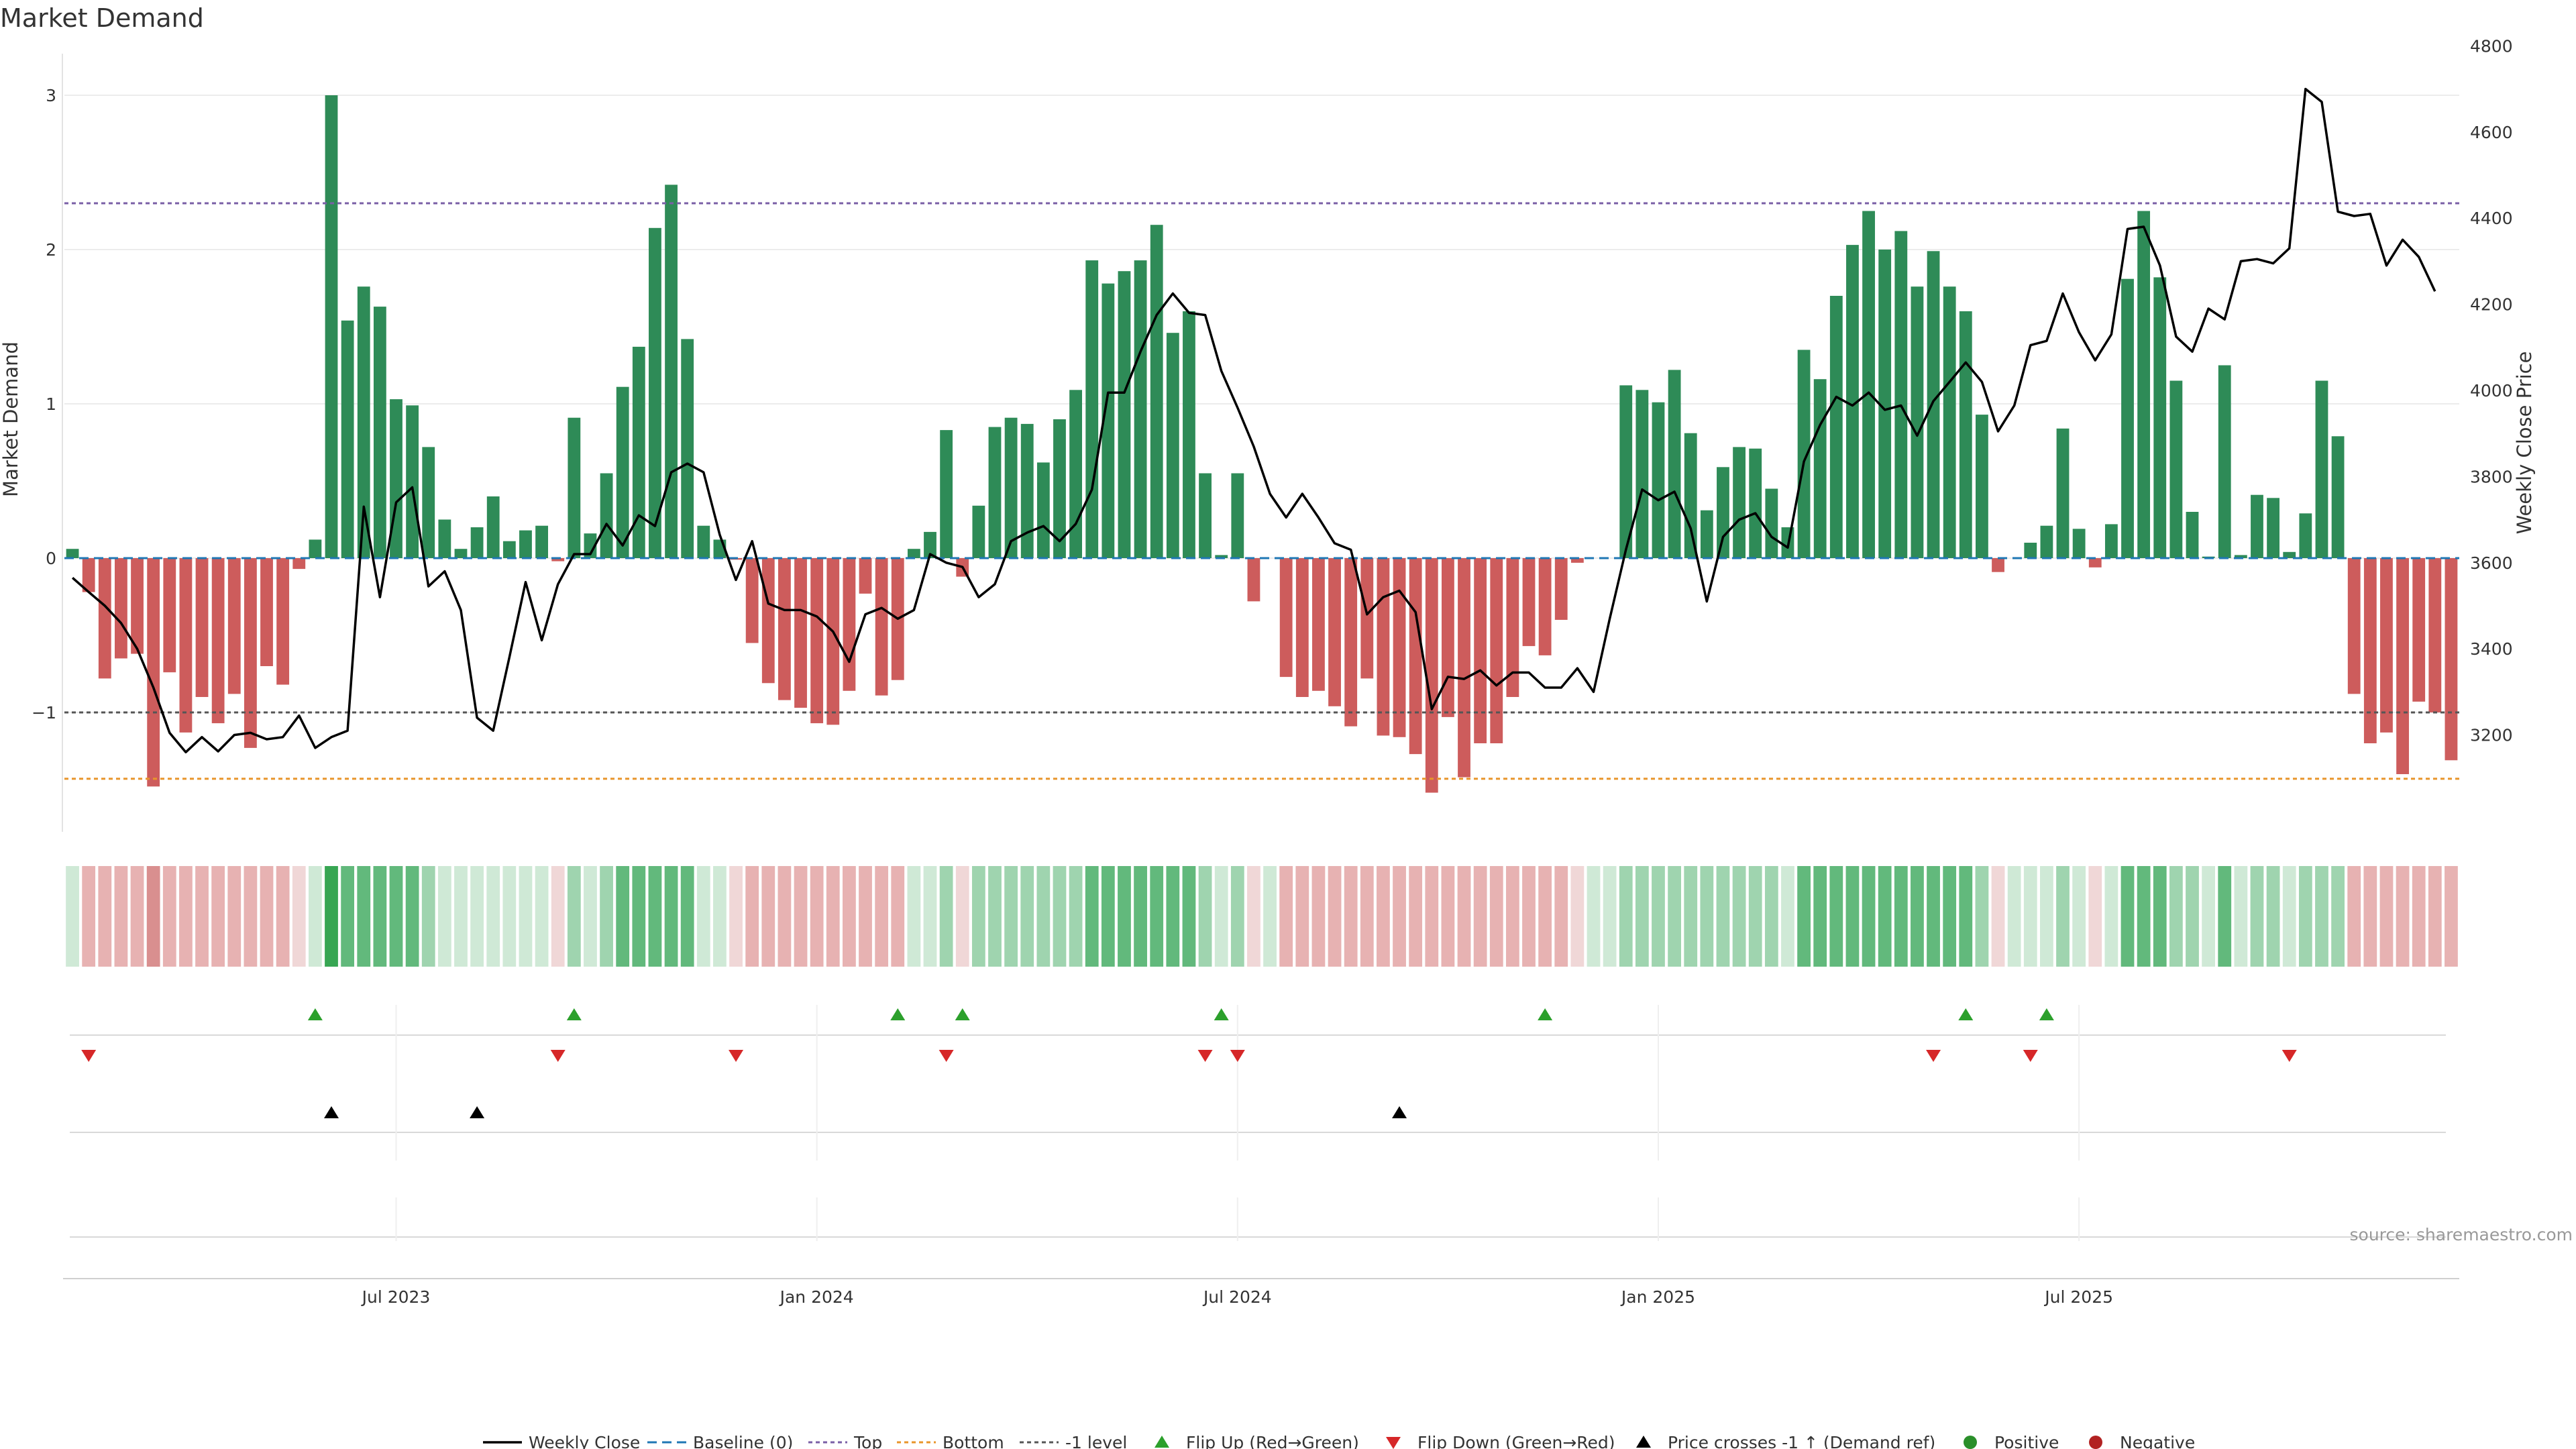 The height and width of the screenshot is (1449, 2576). What do you see at coordinates (950, 1441) in the screenshot?
I see `legend-item-3: Bottom` at bounding box center [950, 1441].